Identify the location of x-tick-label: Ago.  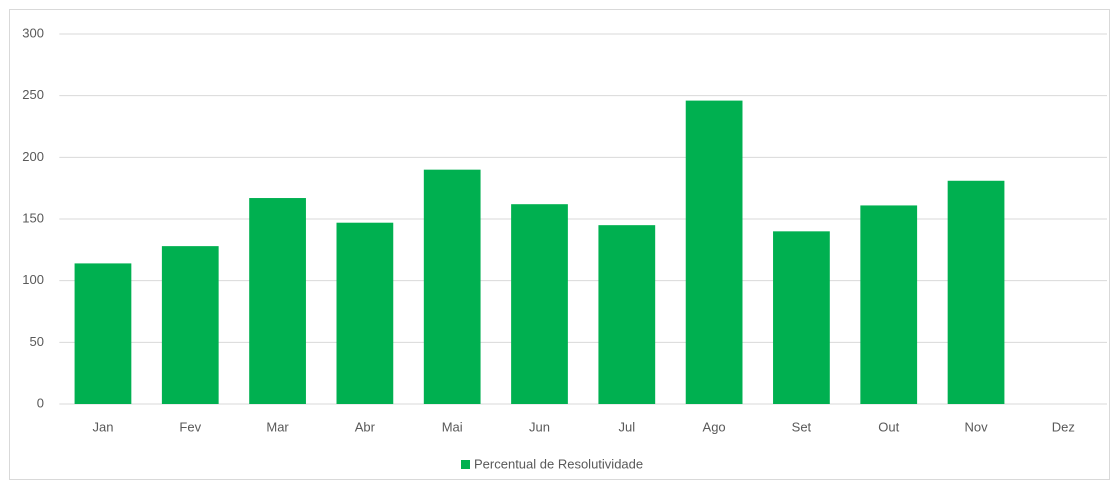
(714, 426).